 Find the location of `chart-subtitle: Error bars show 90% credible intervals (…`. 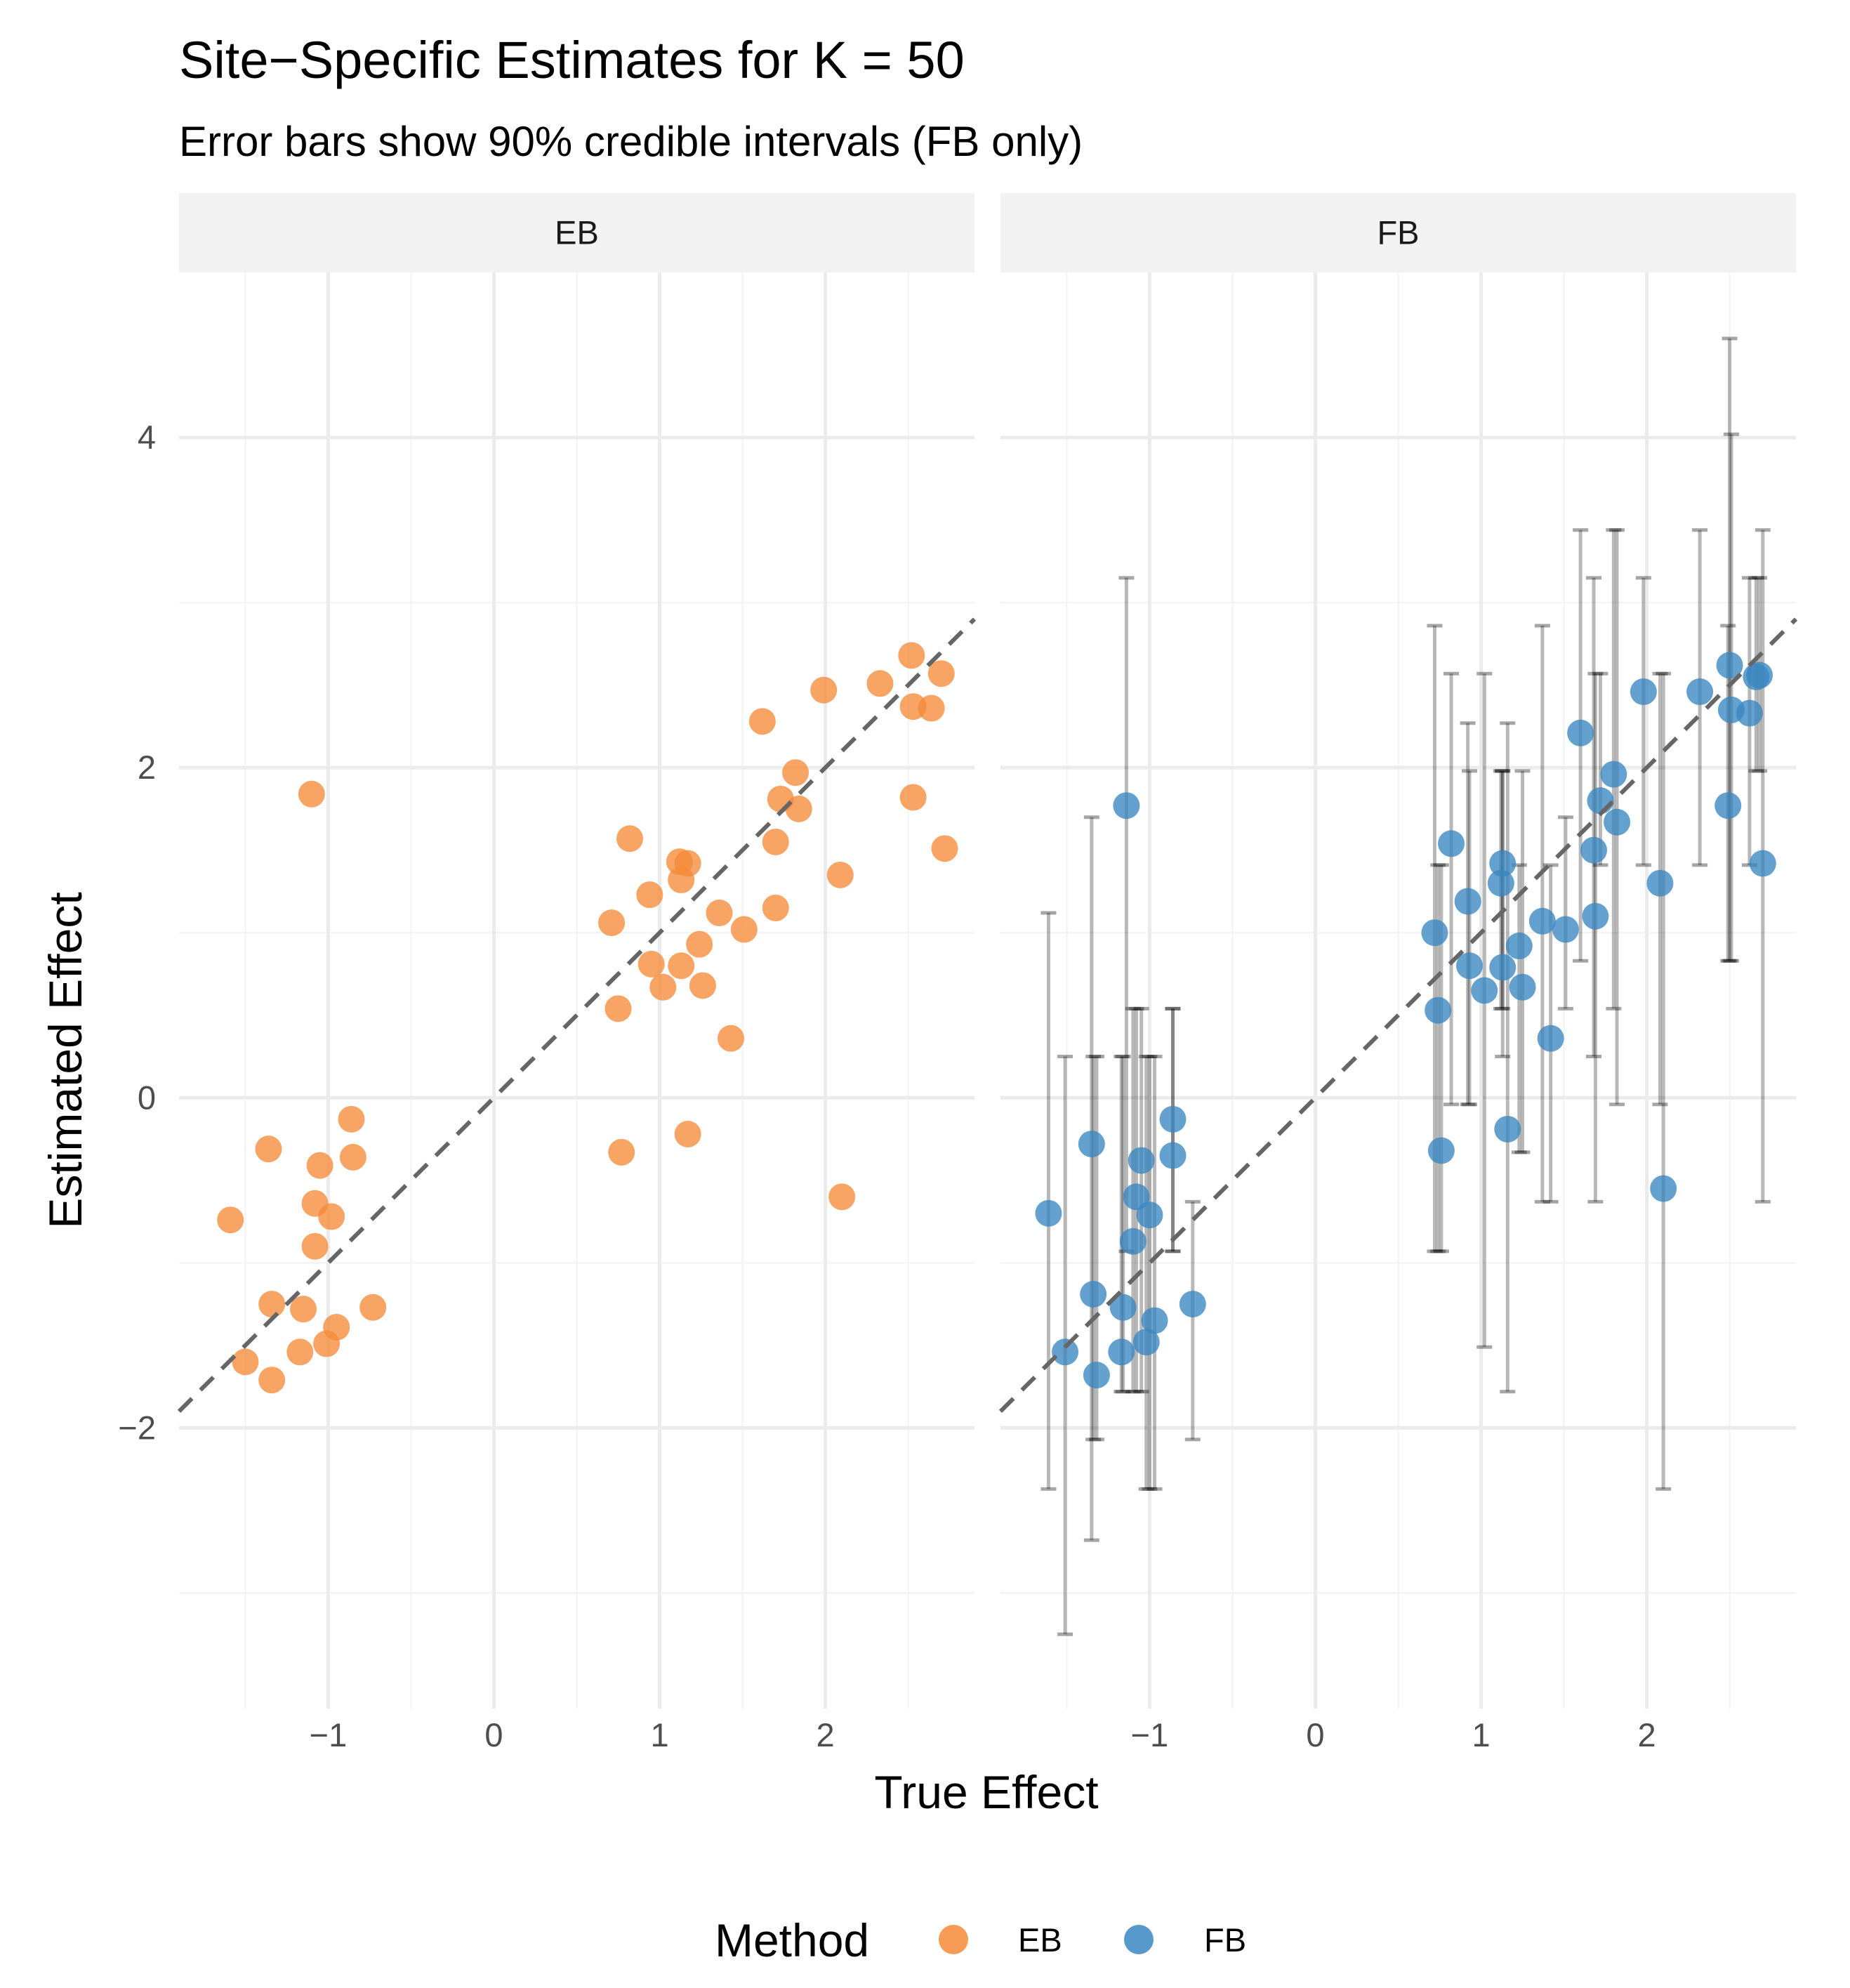

chart-subtitle: Error bars show 90% credible intervals (… is located at coordinates (631, 141).